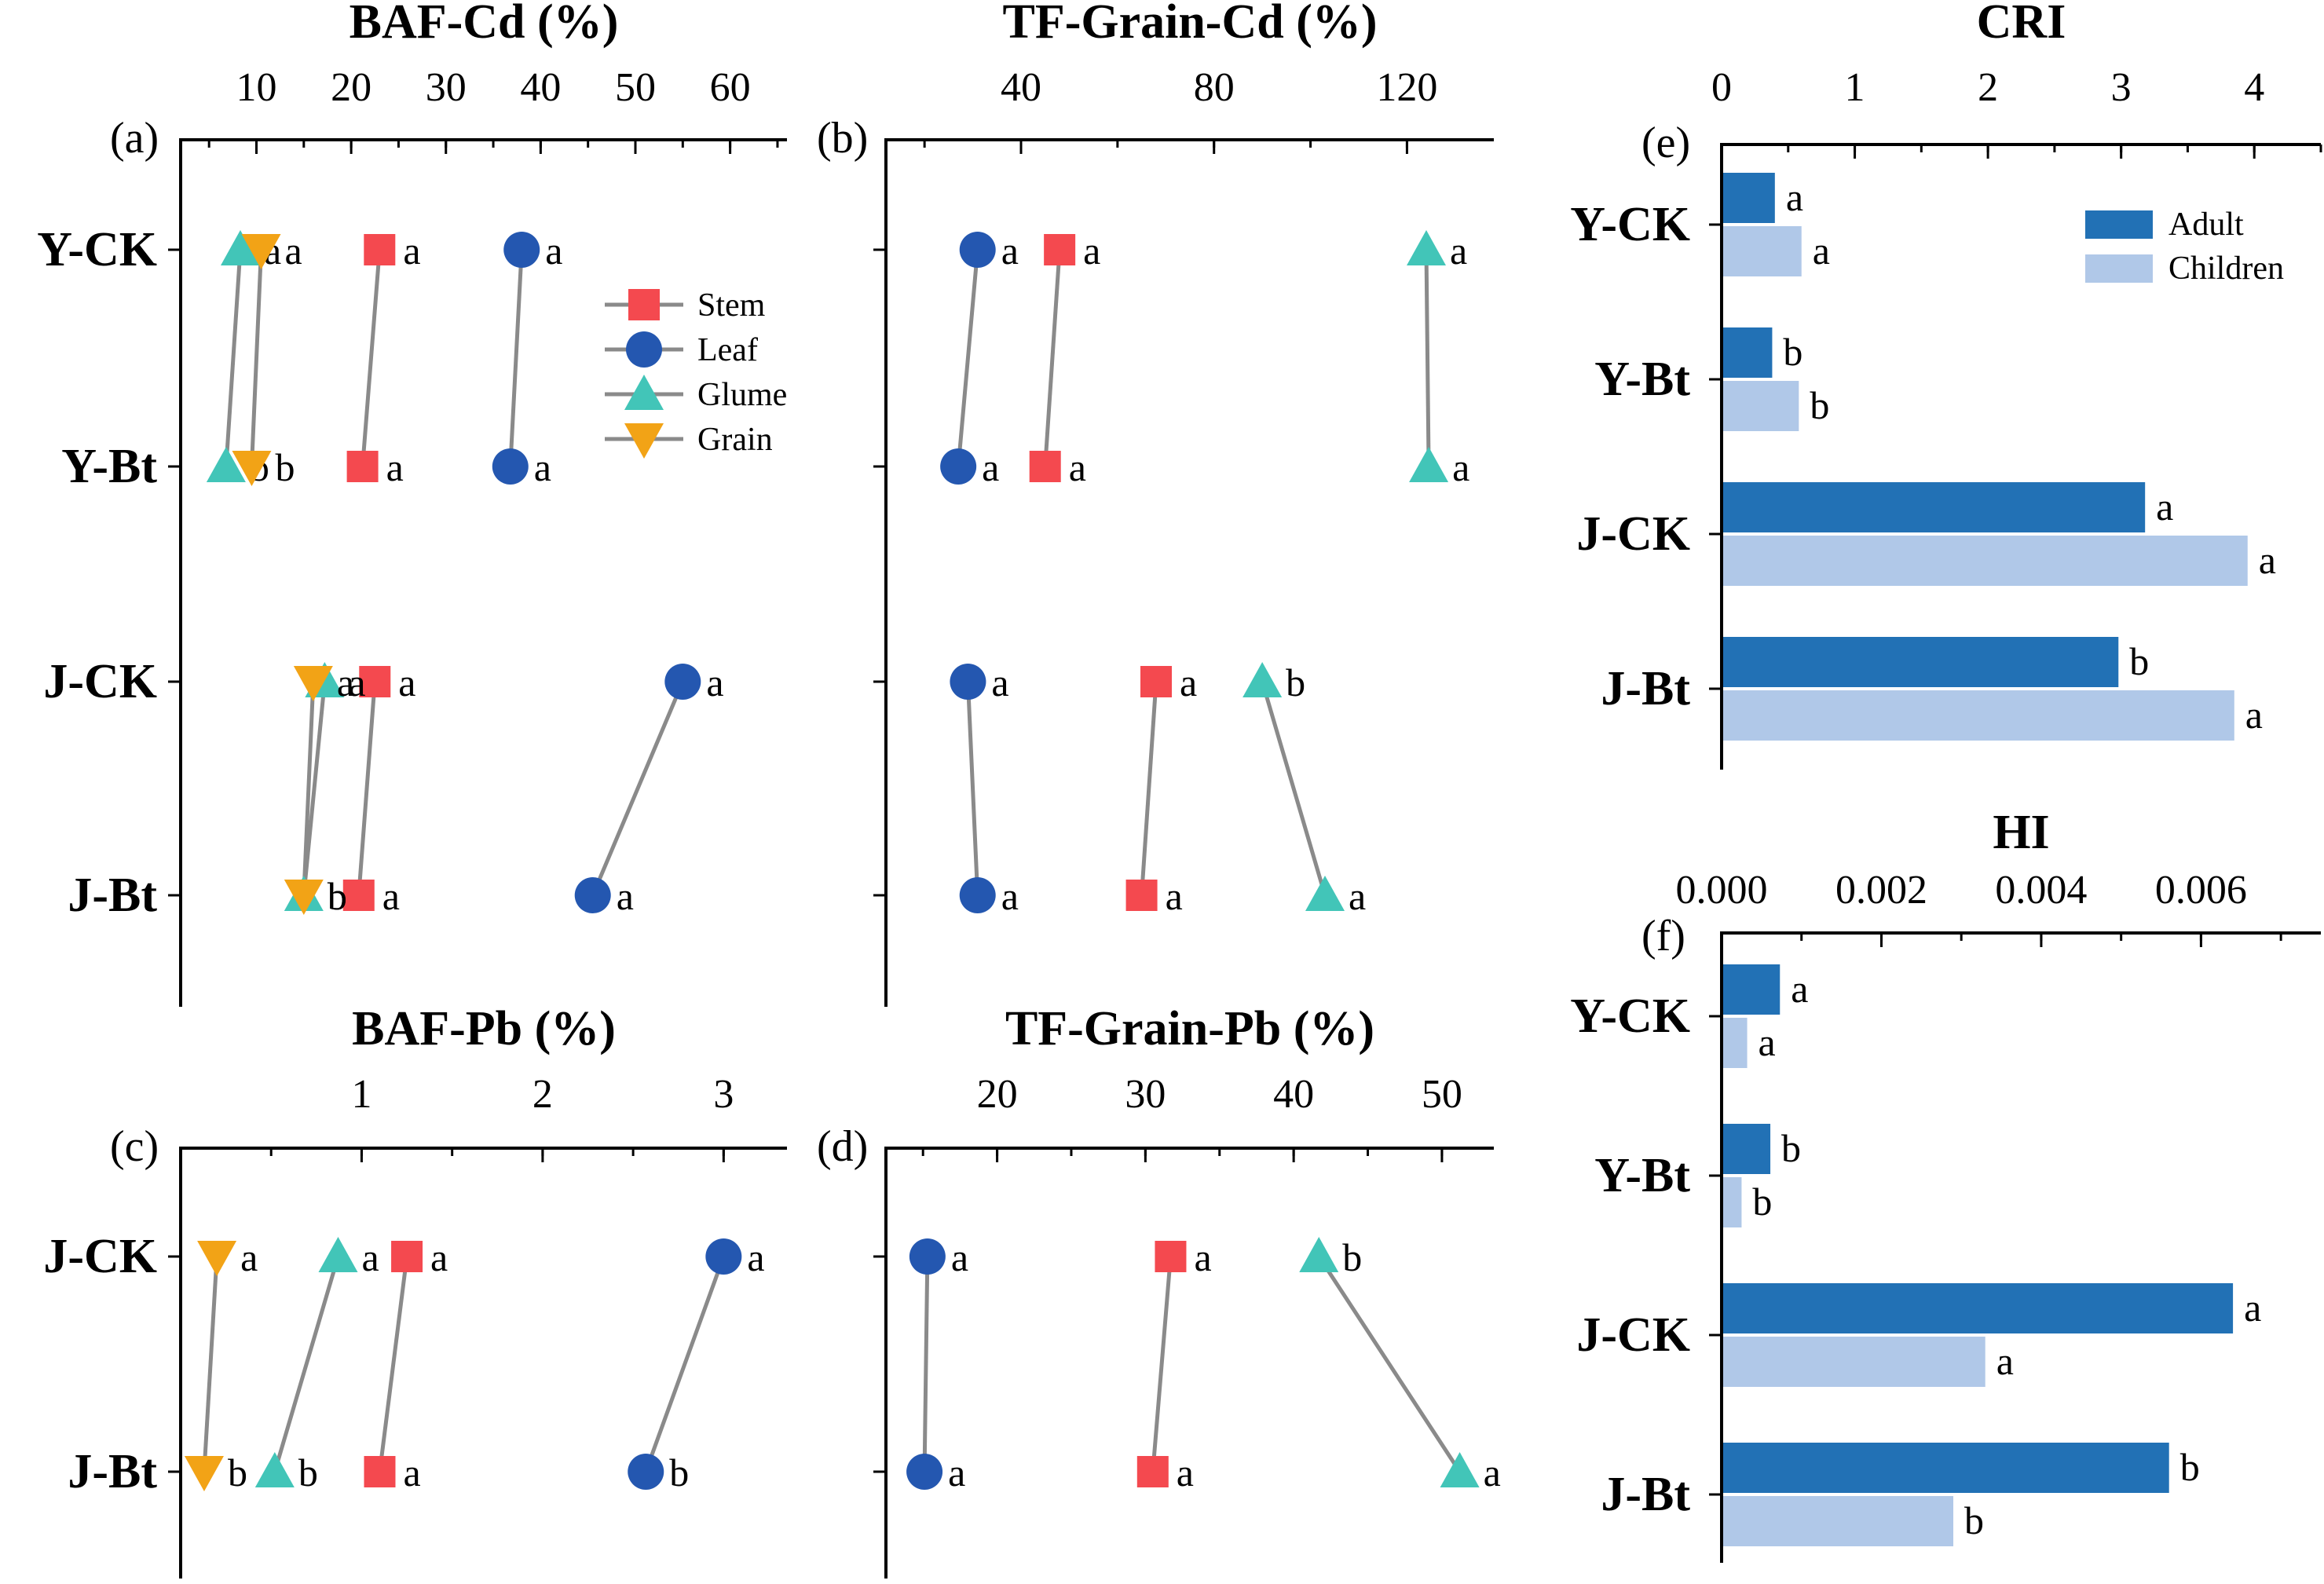 The height and width of the screenshot is (1584, 2324). What do you see at coordinates (210, 1364) in the screenshot?
I see `panel-c-connector-grain` at bounding box center [210, 1364].